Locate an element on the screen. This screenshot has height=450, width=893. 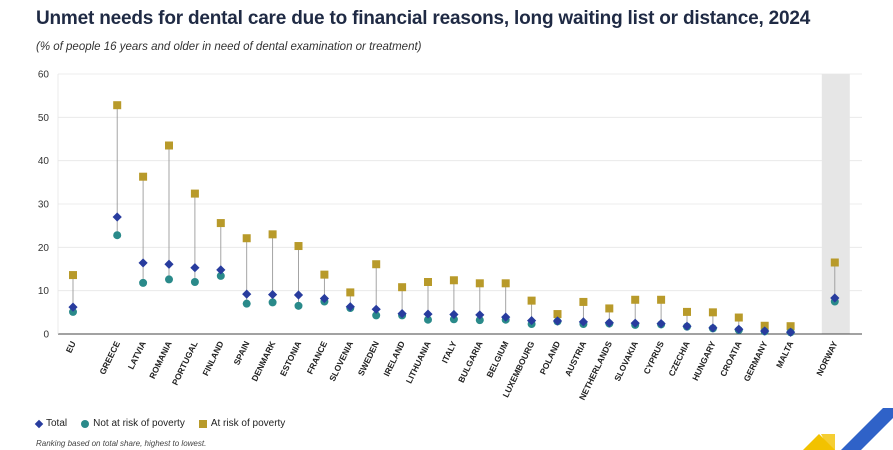
legend-label-not-at-risk: Not at risk of poverty is located at coordinates (139, 423).